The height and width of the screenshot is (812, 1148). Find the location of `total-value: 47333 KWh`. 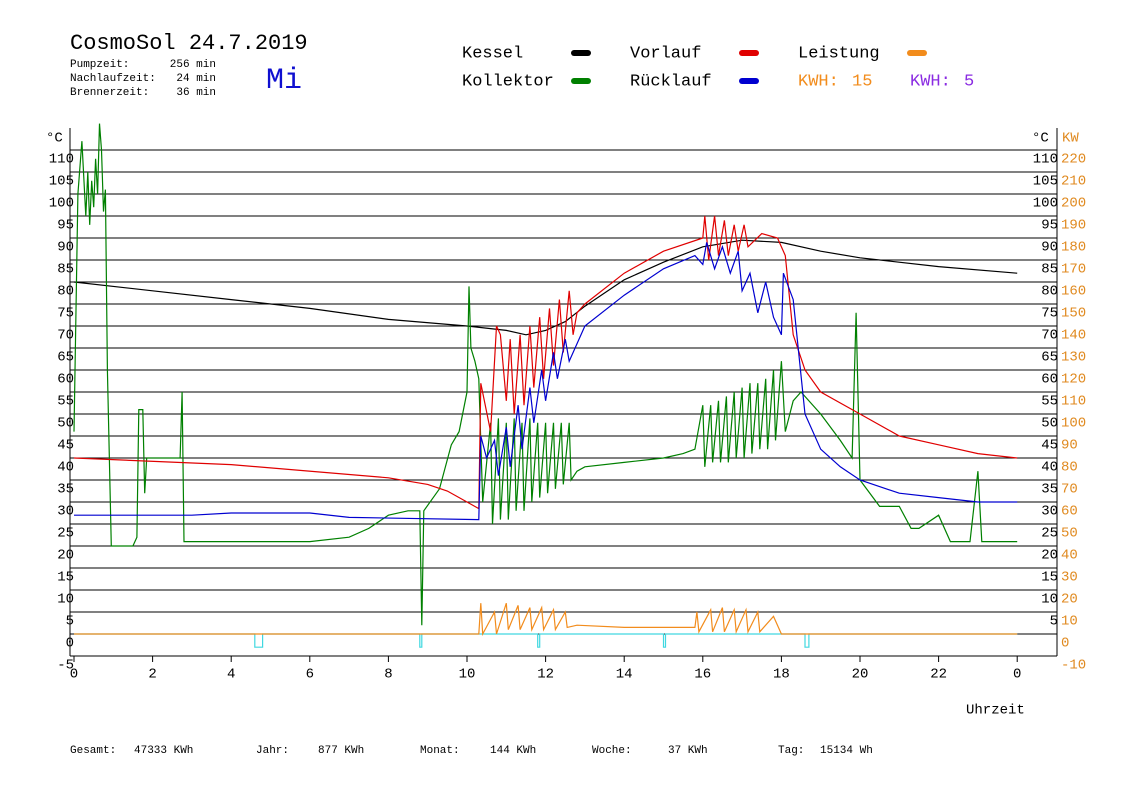

total-value: 47333 KWh is located at coordinates (163, 751).